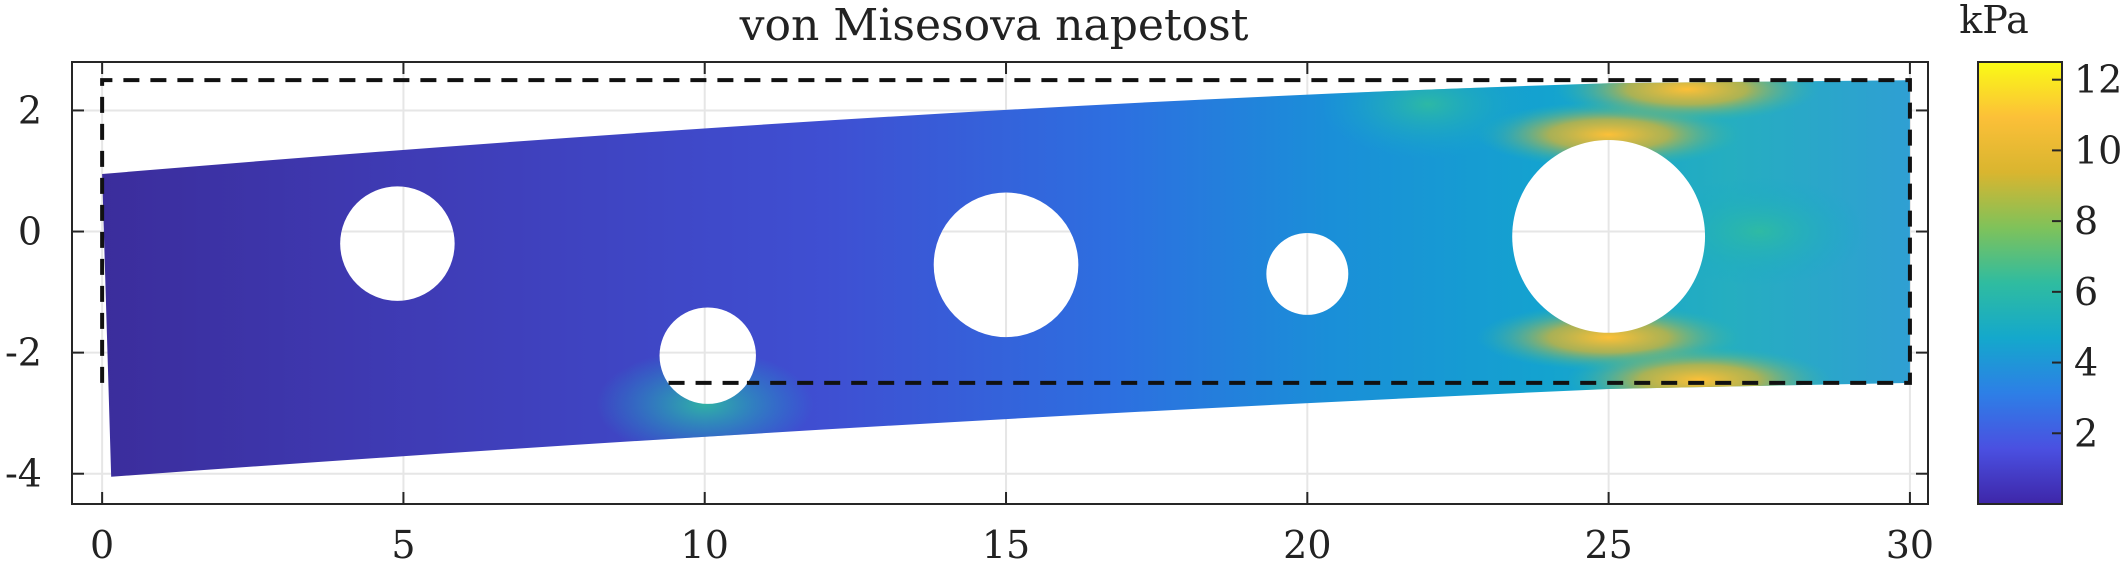 The width and height of the screenshot is (2121, 565). Describe the element at coordinates (30, 110) in the screenshot. I see `y-tick-label: 2` at that location.